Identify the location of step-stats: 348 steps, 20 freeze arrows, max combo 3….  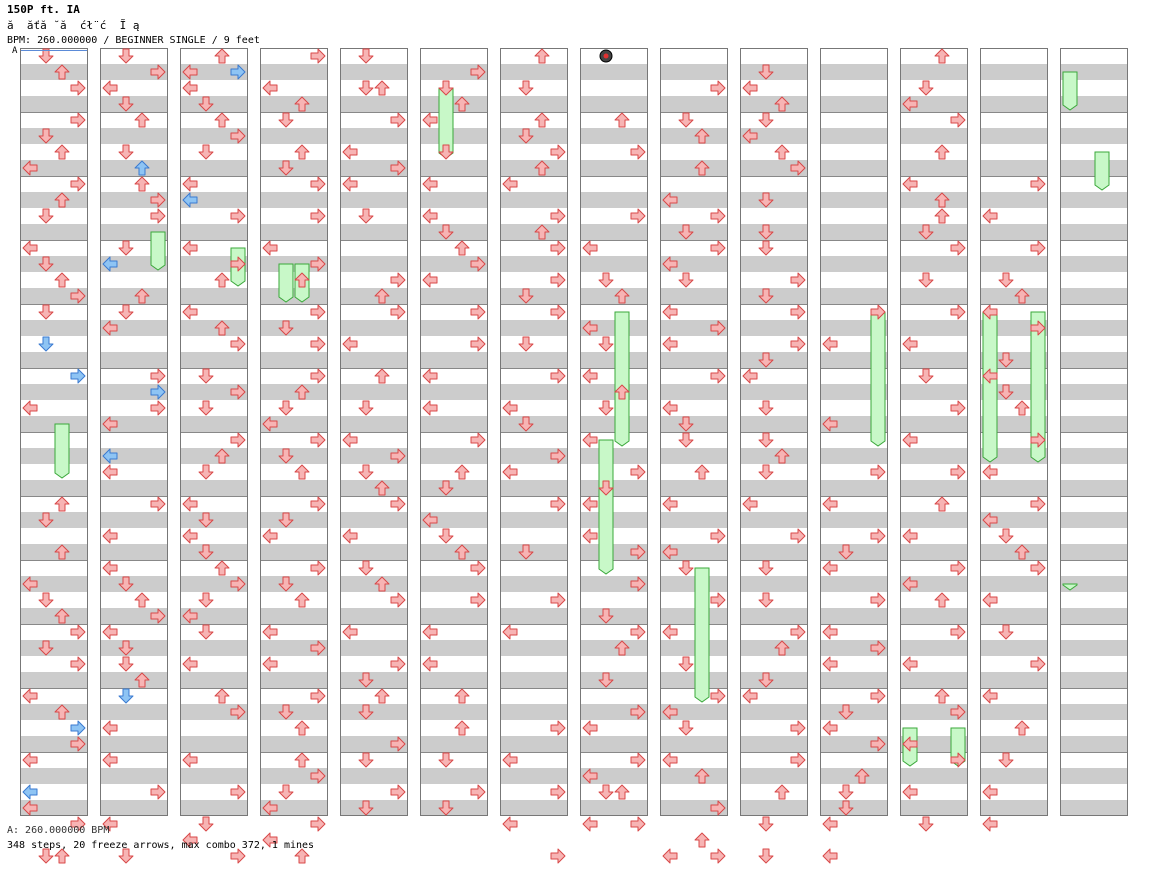
(161, 845).